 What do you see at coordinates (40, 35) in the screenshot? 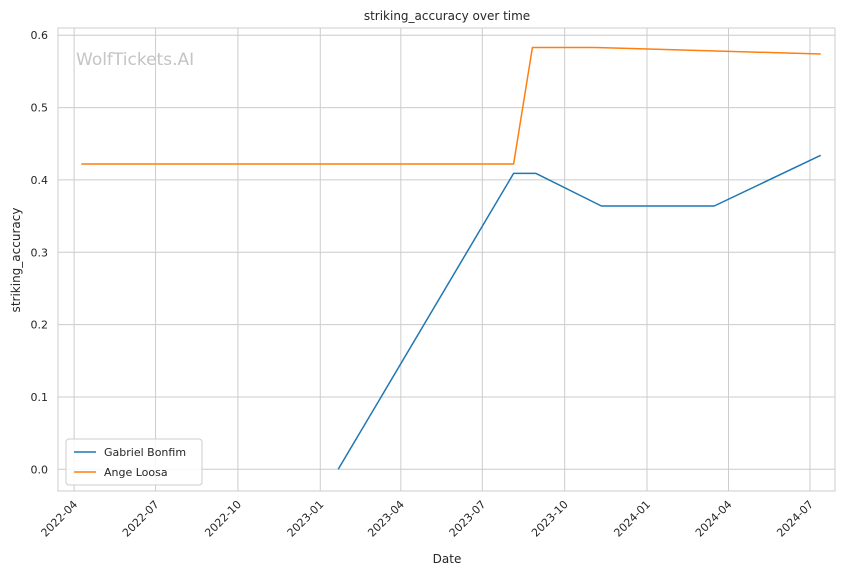
I see `y-tick-label: 0.6` at bounding box center [40, 35].